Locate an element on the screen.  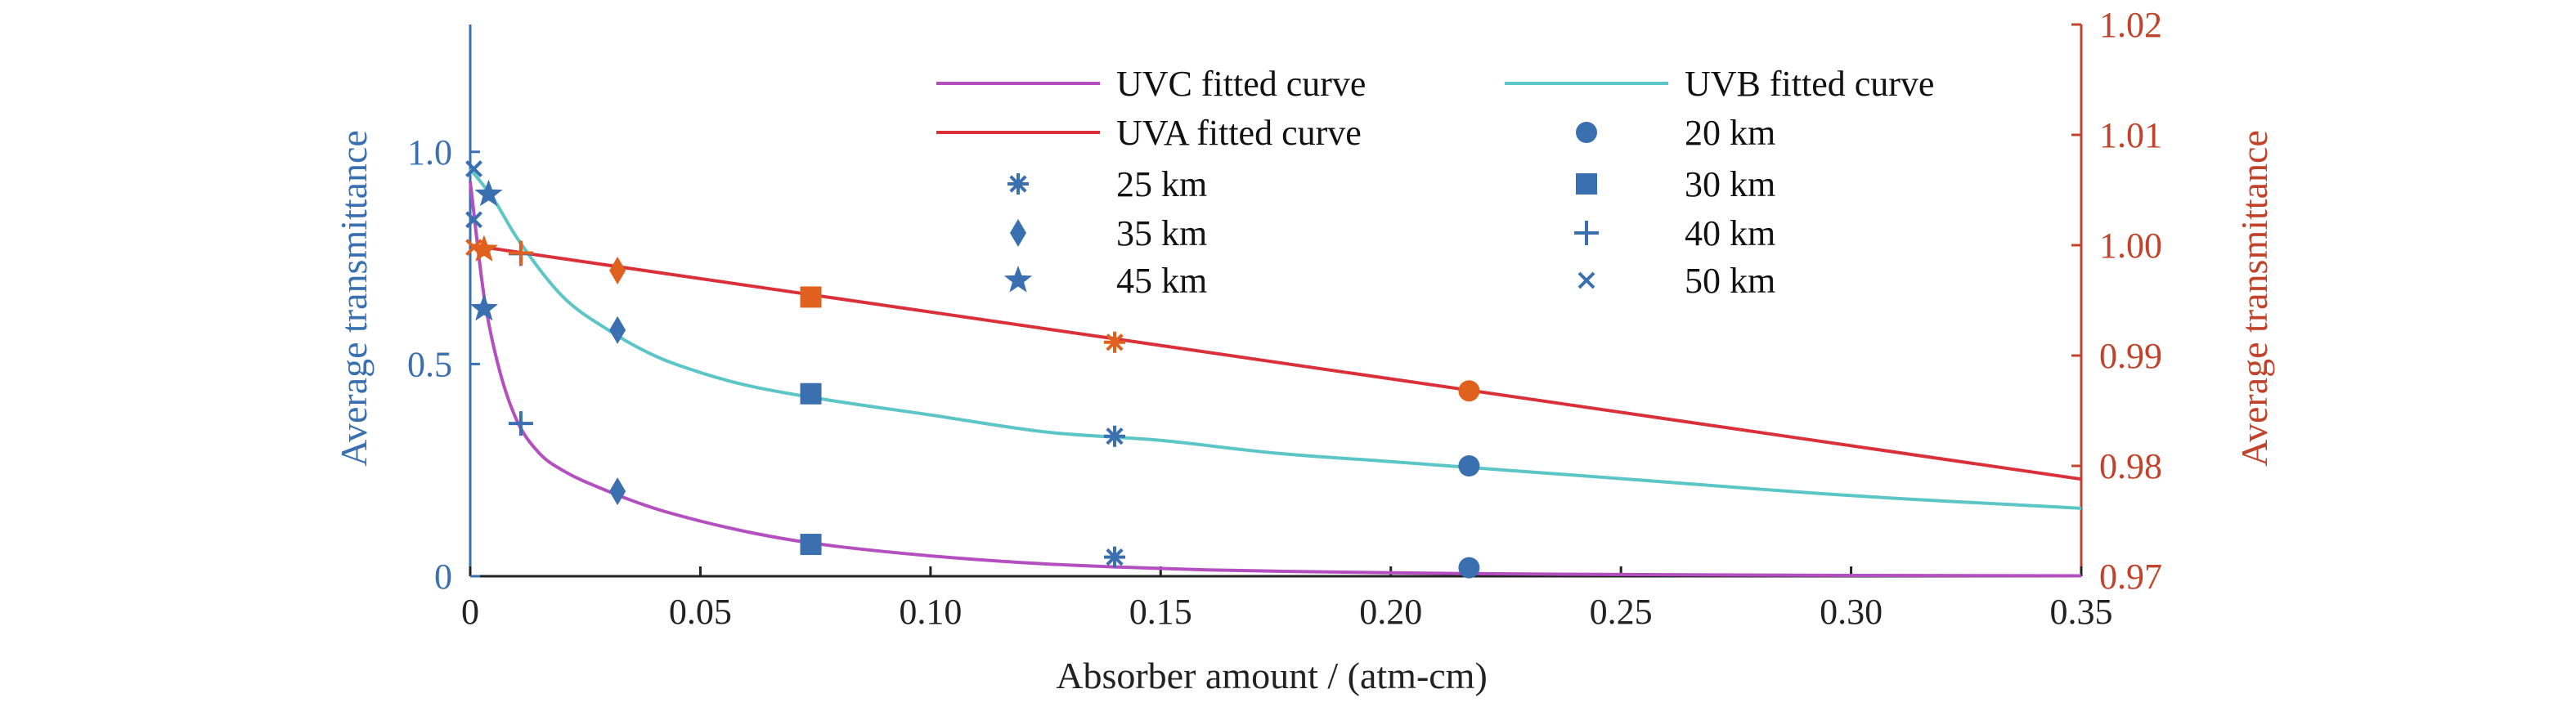
data-point-40-km-uva is located at coordinates (520, 253).